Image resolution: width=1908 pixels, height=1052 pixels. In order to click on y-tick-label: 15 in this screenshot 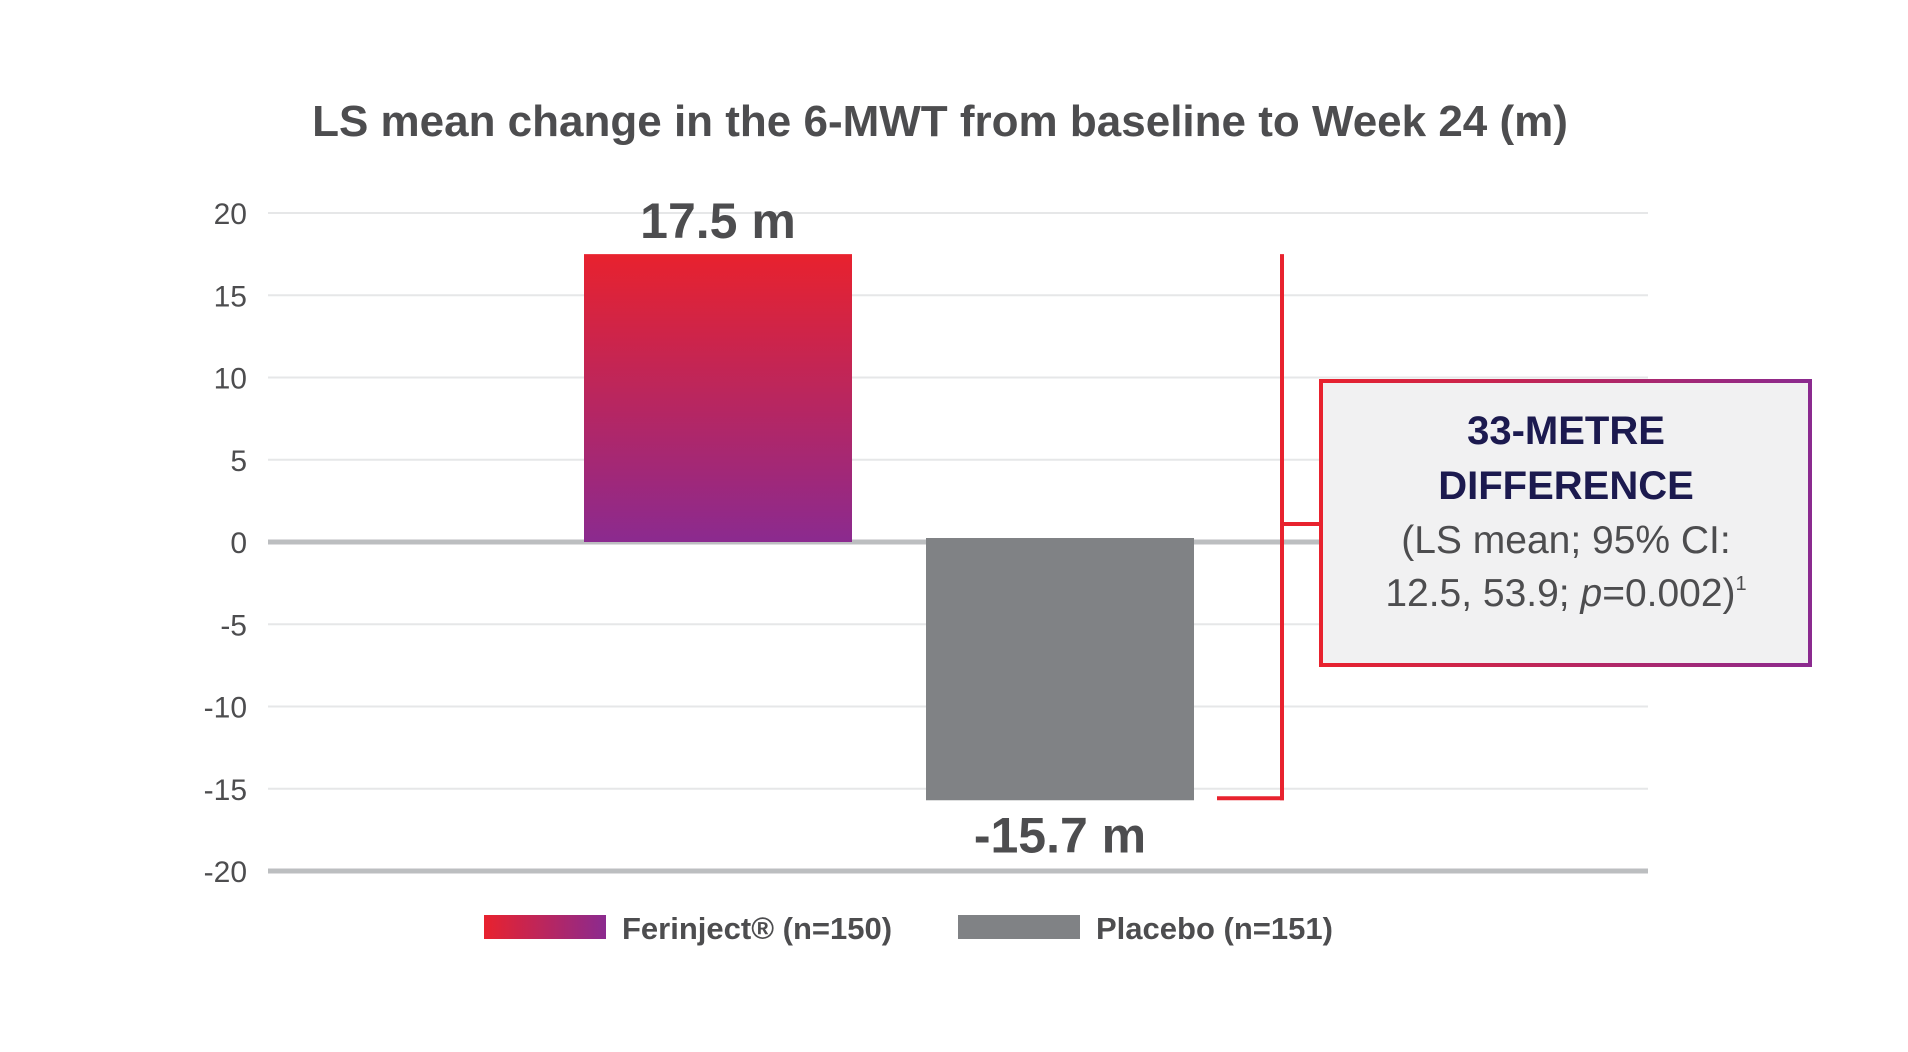, I will do `click(230, 296)`.